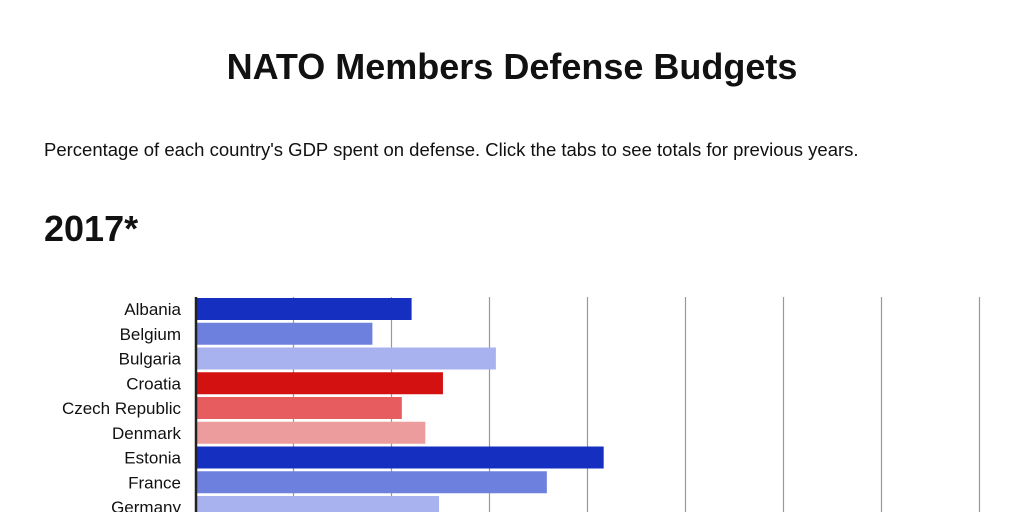 The image size is (1024, 512). Describe the element at coordinates (319, 383) in the screenshot. I see `bar-croatia` at that location.